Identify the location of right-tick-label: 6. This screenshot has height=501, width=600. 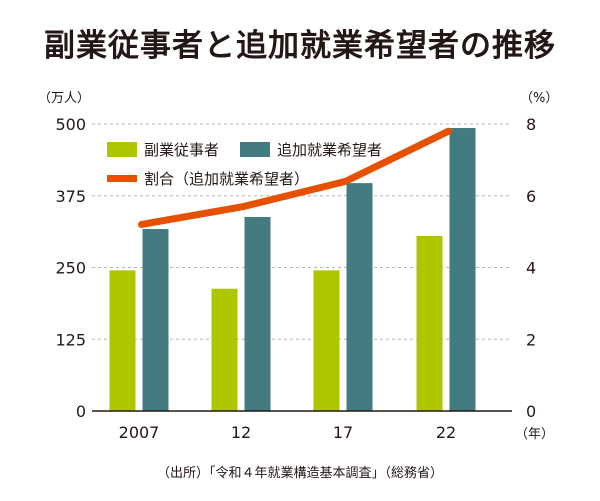
(531, 196).